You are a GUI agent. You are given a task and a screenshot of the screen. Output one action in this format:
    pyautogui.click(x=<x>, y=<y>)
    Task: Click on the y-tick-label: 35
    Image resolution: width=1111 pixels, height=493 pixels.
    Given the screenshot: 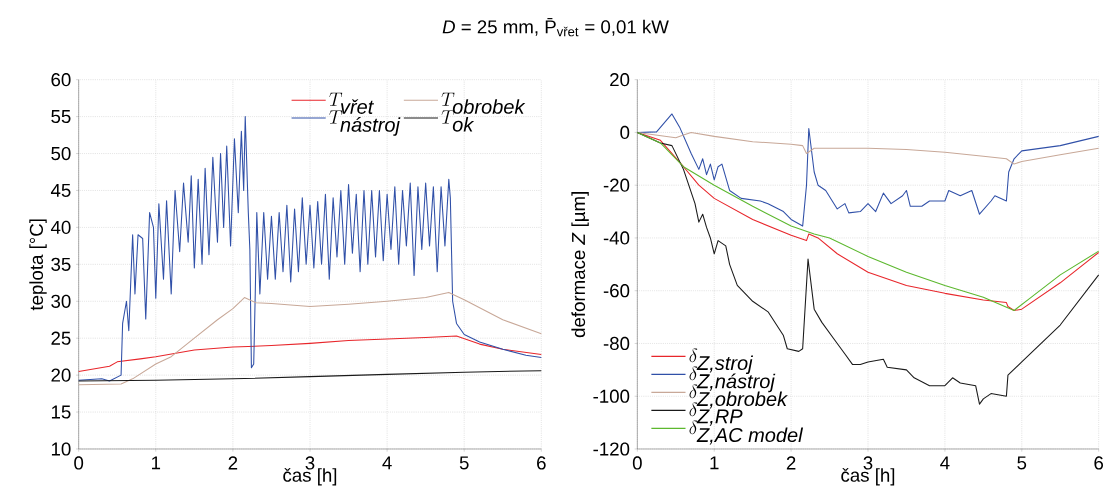 What is the action you would take?
    pyautogui.click(x=61, y=264)
    